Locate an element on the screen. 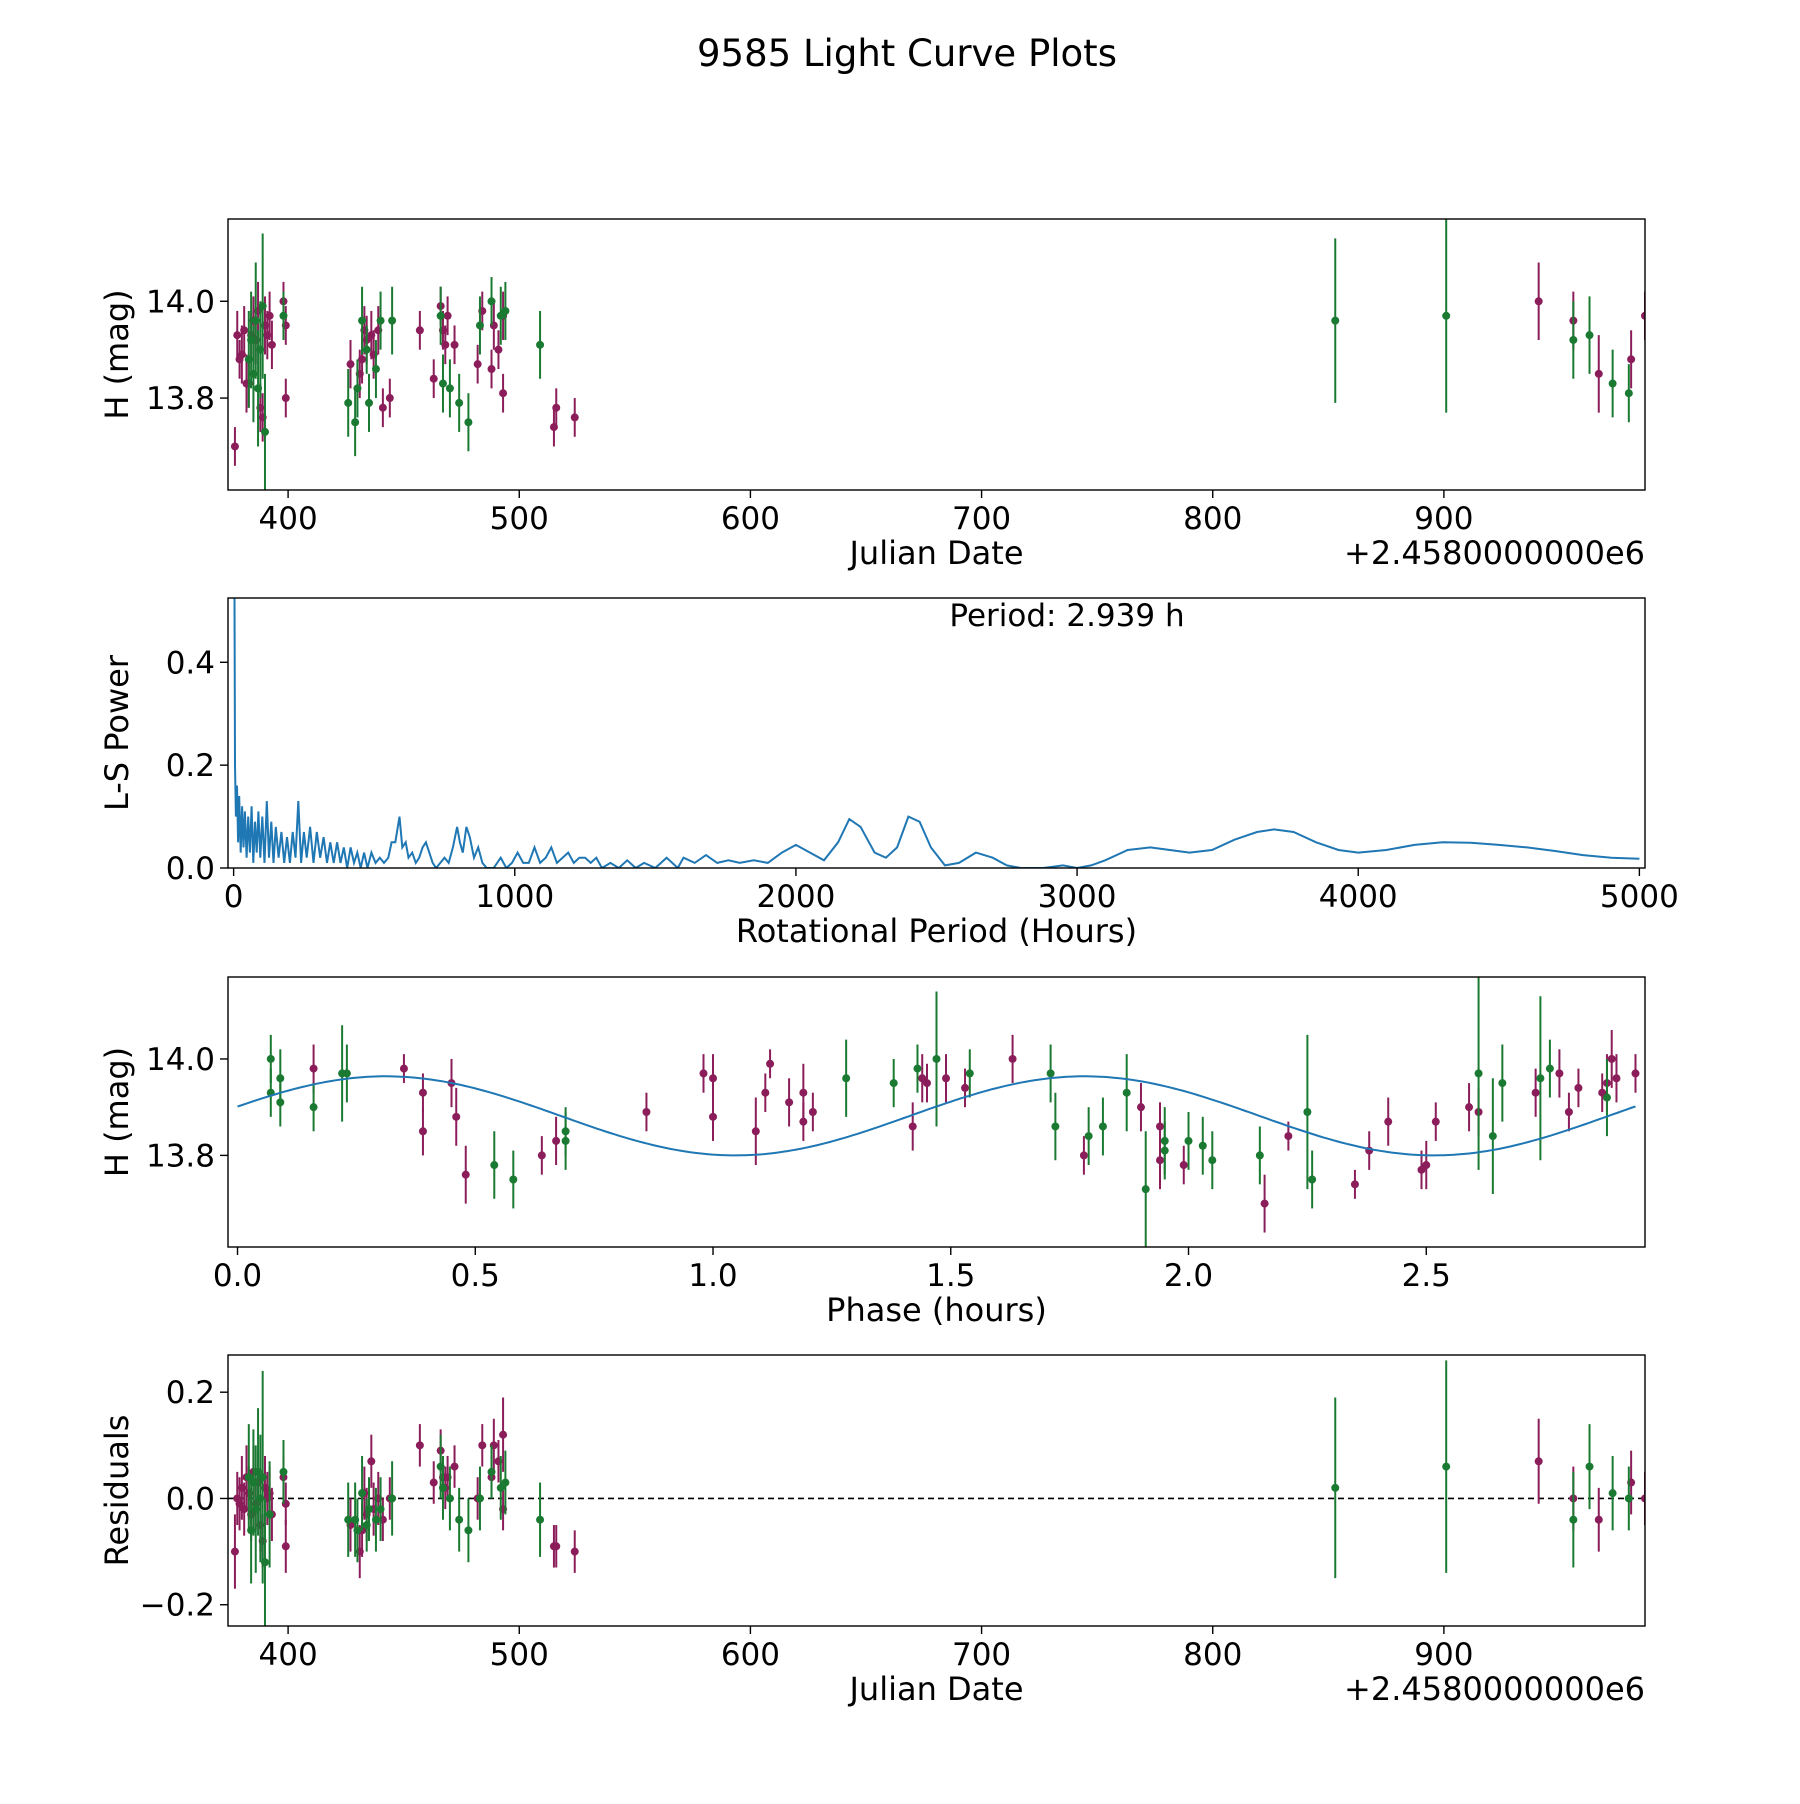 The width and height of the screenshot is (1800, 1804). axes-frame is located at coordinates (936, 1112).